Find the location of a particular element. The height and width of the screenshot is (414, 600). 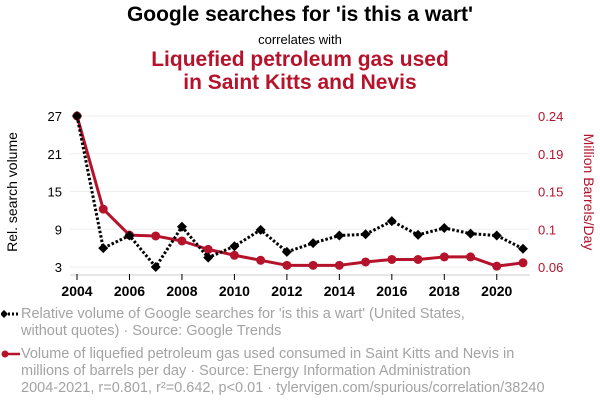

left-axis-label: Rel. search volume is located at coordinates (12, 192).